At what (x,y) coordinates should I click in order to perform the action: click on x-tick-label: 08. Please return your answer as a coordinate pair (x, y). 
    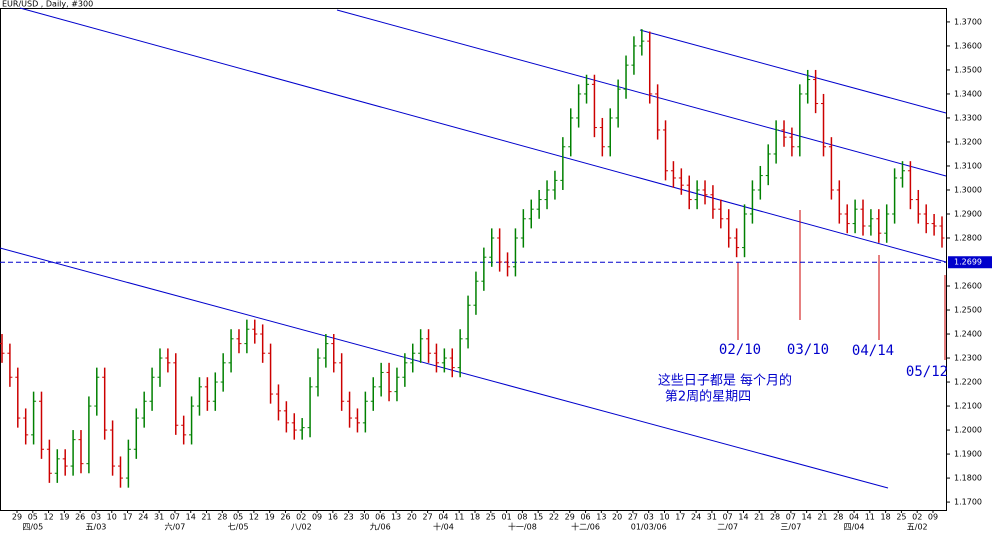
    Looking at the image, I should click on (522, 517).